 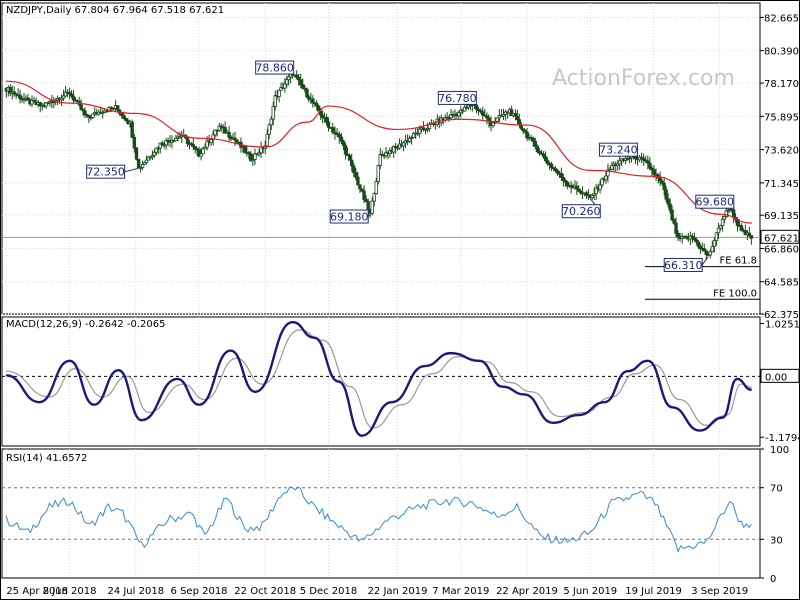 I want to click on x-tick-label: 3 Sep 2019, so click(x=719, y=591).